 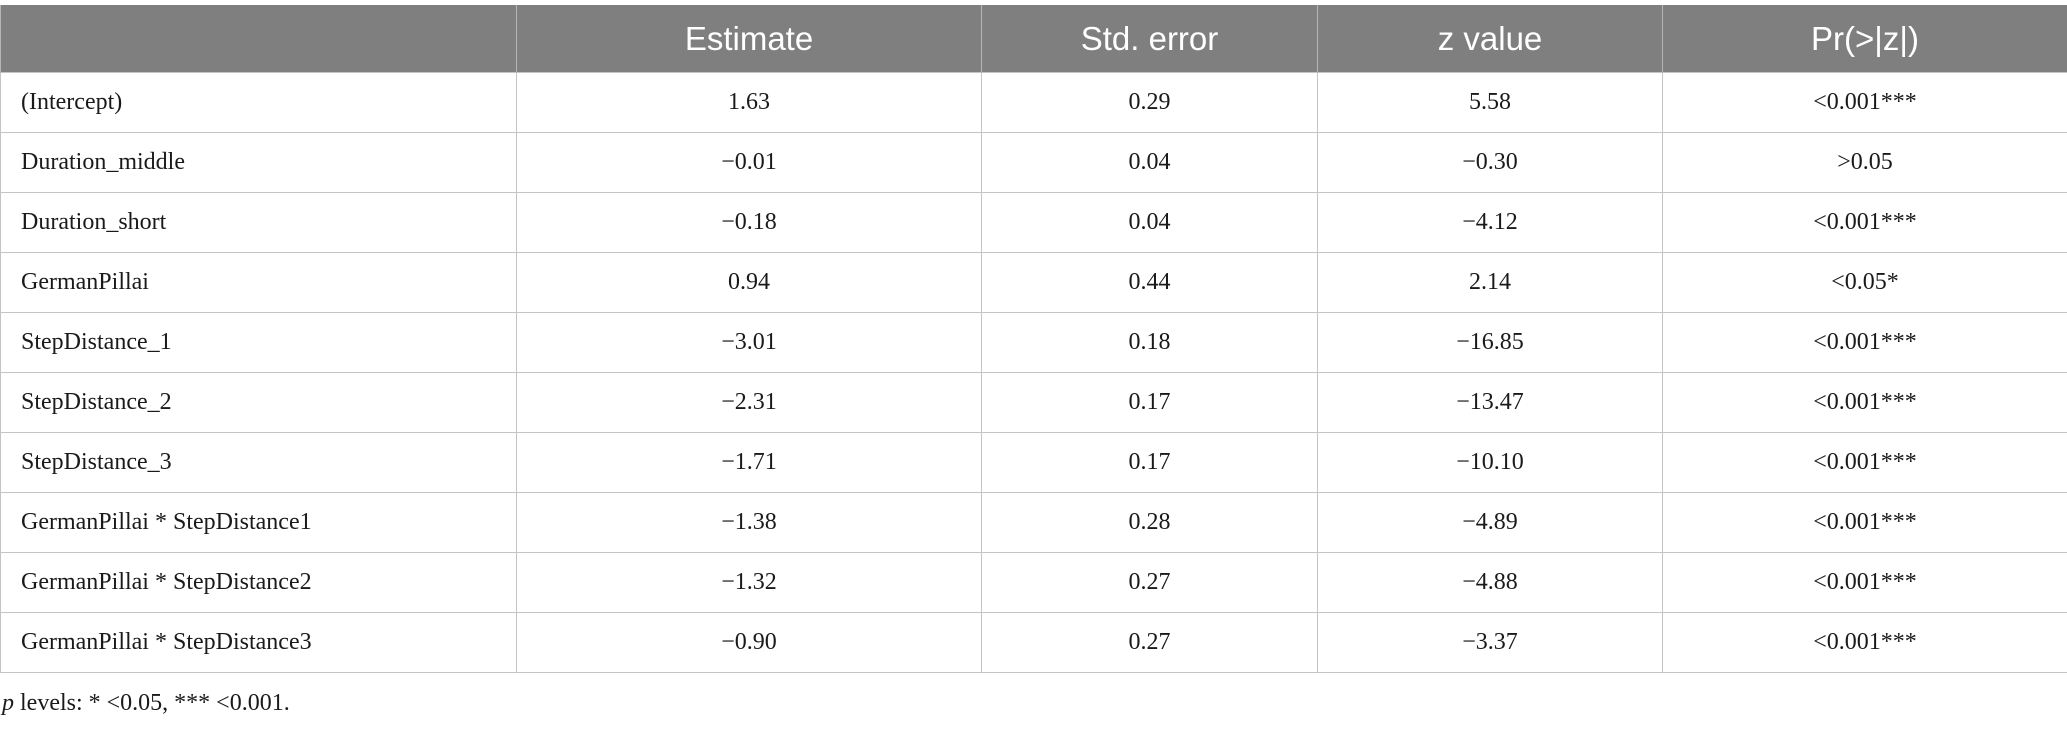 I want to click on table-row: StepDistance_1 −3.01 0.18 −16.85 <0.001***, so click(x=1033, y=342).